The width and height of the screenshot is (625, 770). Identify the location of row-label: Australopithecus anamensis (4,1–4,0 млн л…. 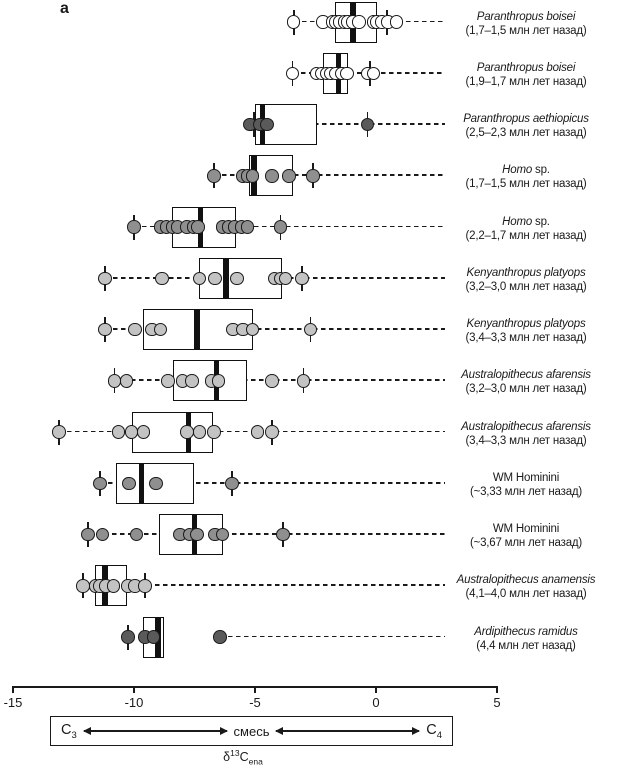
(526, 587).